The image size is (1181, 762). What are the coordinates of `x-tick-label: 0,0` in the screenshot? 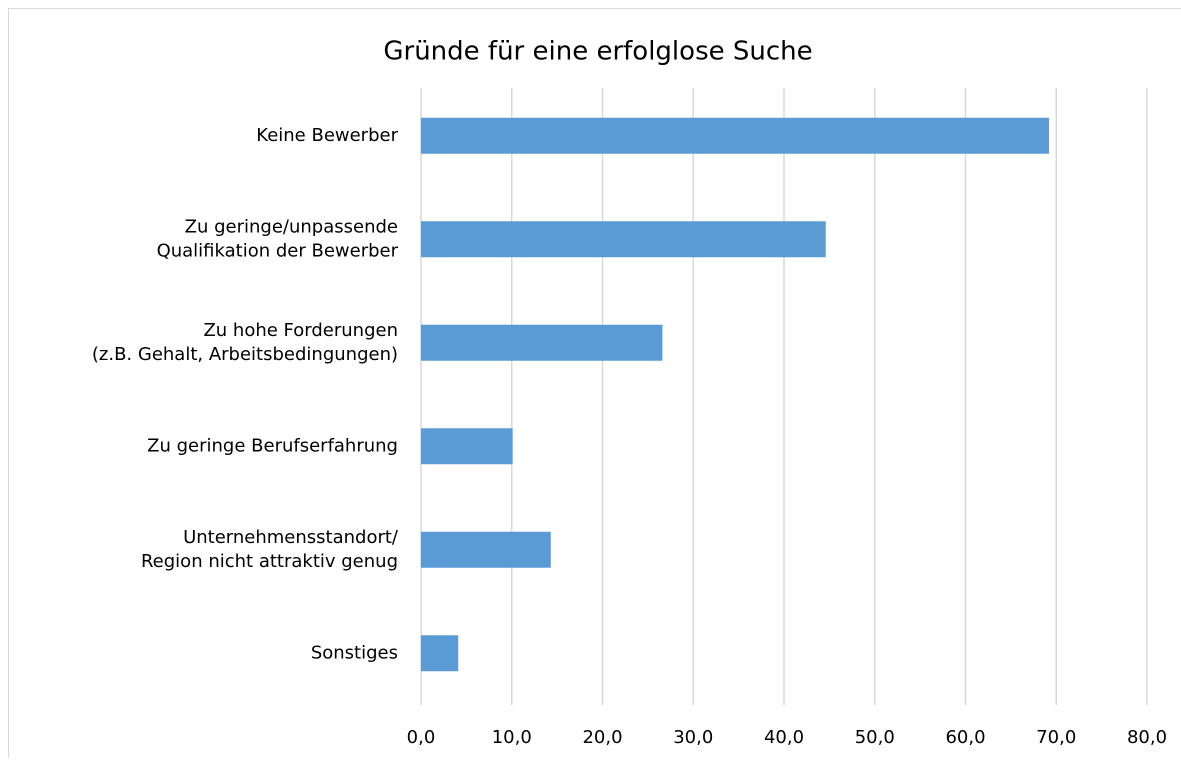 It's located at (421, 737).